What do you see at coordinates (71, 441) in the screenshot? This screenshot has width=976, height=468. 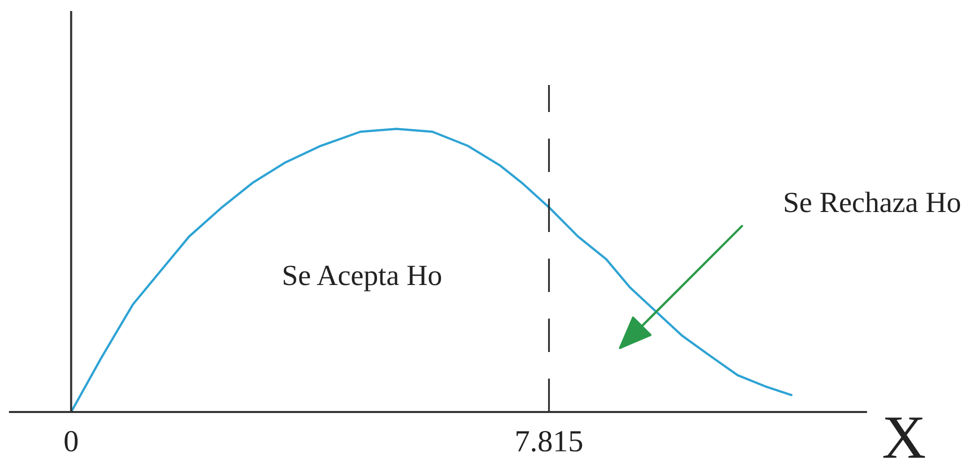 I see `x-tick-label: 0` at bounding box center [71, 441].